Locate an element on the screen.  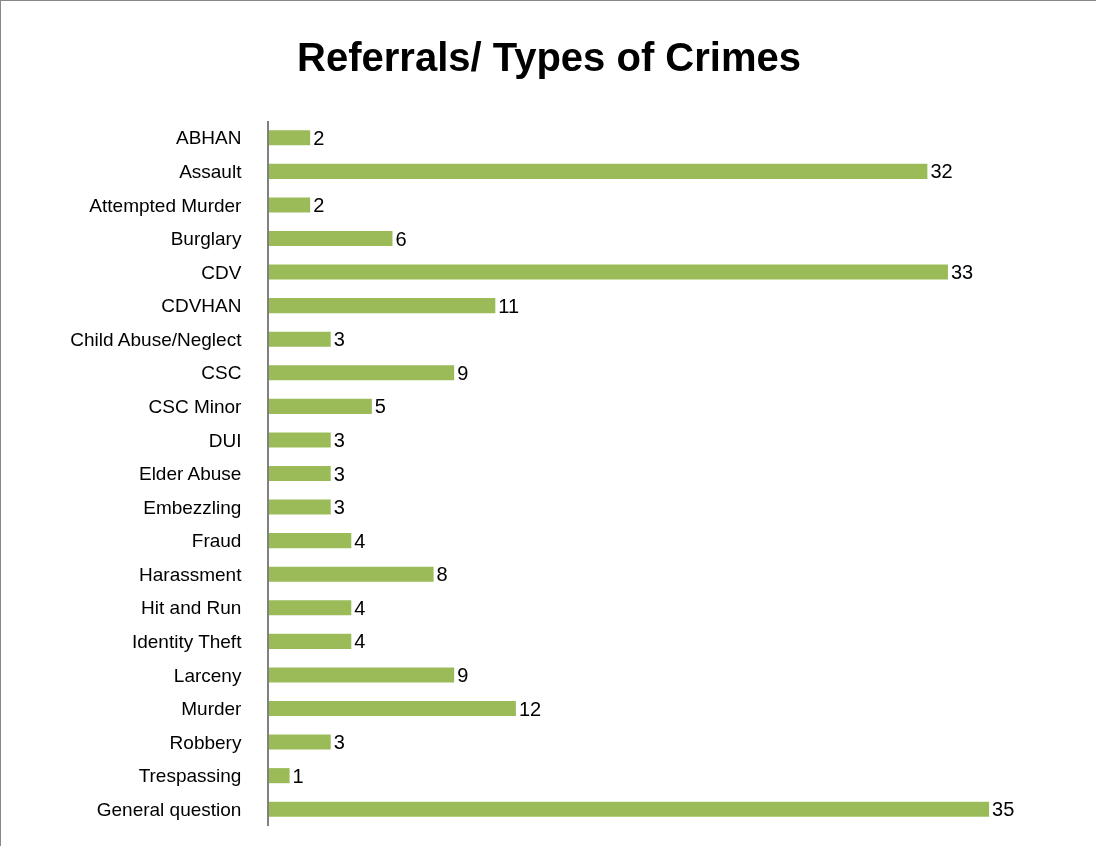
data-label: 11 is located at coordinates (509, 305).